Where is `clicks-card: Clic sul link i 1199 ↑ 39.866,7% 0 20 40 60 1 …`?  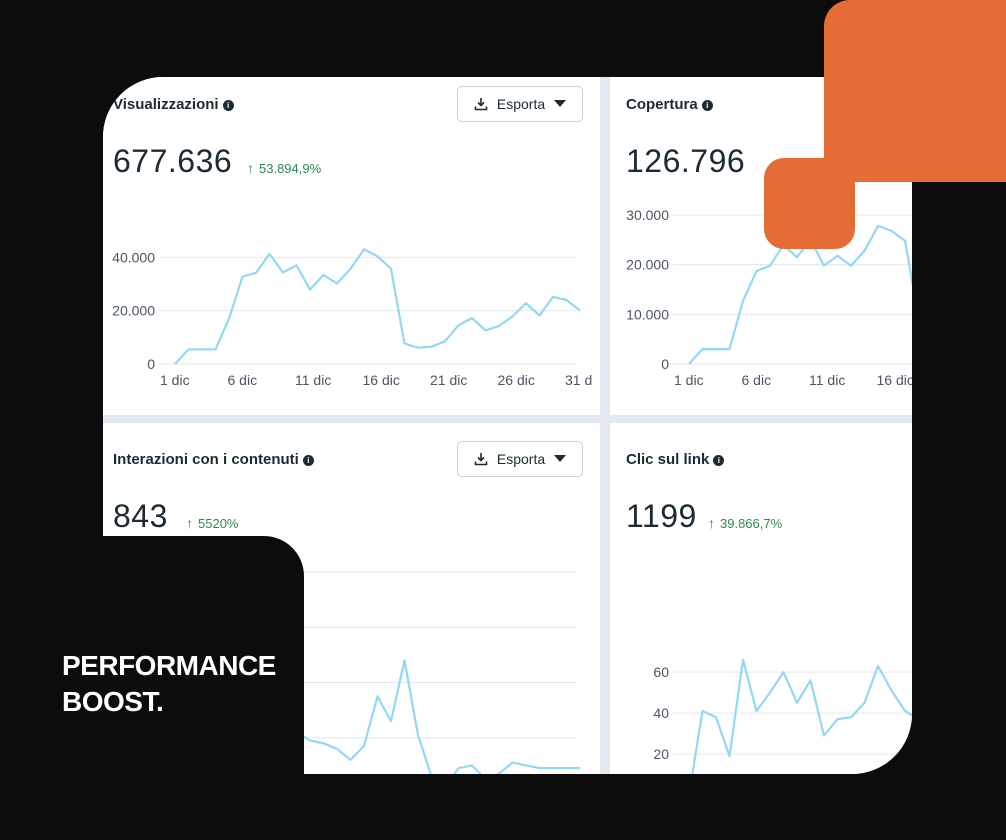 clicks-card: Clic sul link i 1199 ↑ 39.866,7% 0 20 40 60 1 … is located at coordinates (761, 598).